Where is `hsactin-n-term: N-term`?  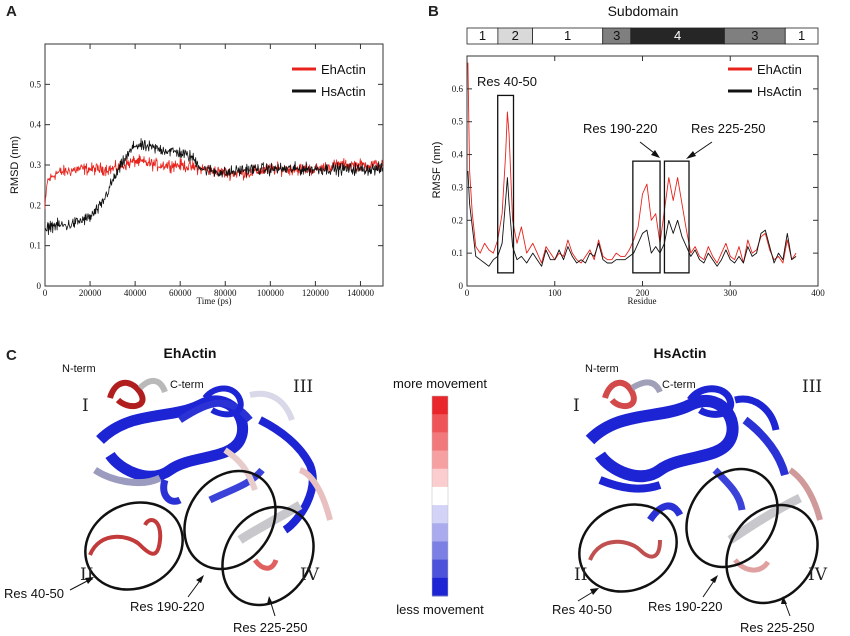
hsactin-n-term: N-term is located at coordinates (602, 369).